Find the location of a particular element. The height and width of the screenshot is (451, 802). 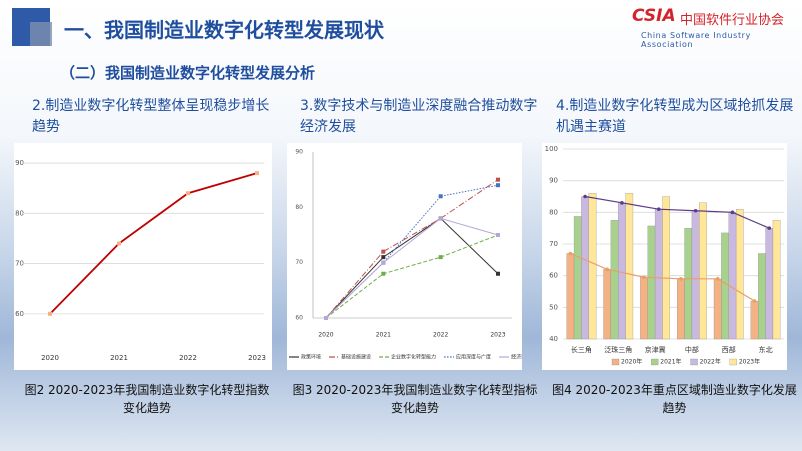

x-tick-label: 2023 is located at coordinates (497, 335).